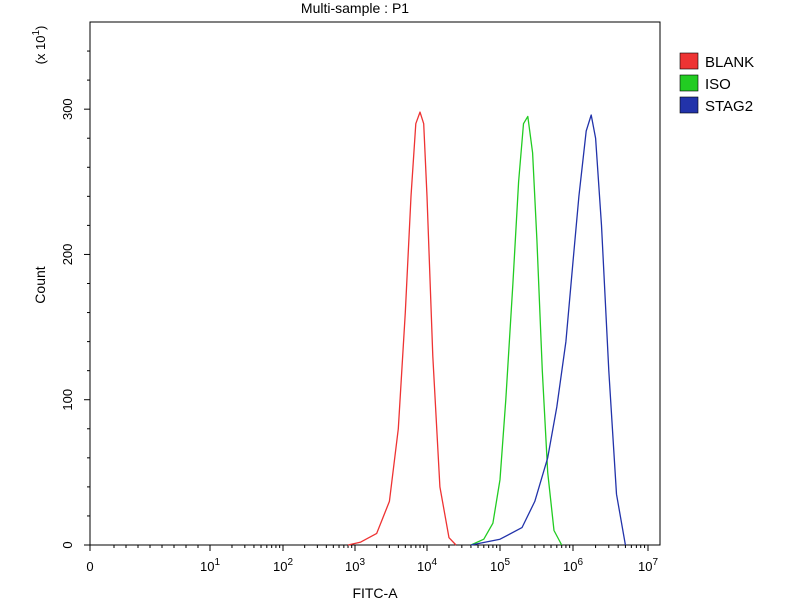  I want to click on x-tick-label: 0, so click(89, 566).